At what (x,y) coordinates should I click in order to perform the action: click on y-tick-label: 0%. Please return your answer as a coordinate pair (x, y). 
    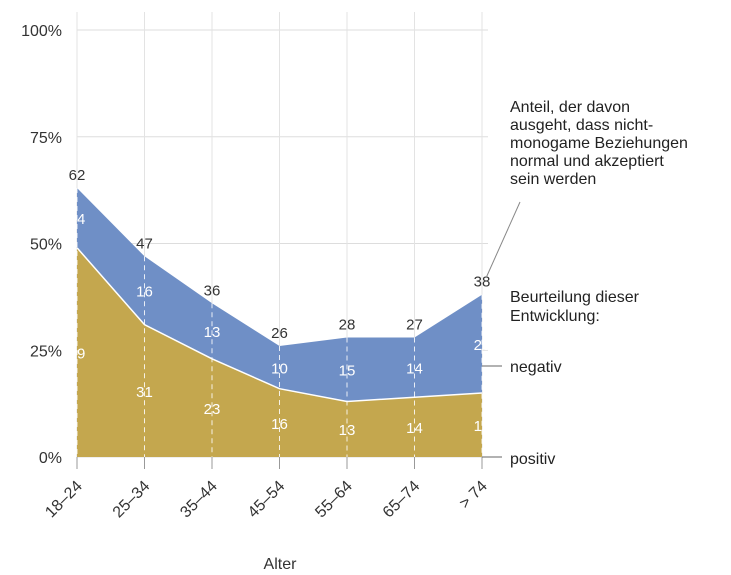
    Looking at the image, I should click on (50, 458).